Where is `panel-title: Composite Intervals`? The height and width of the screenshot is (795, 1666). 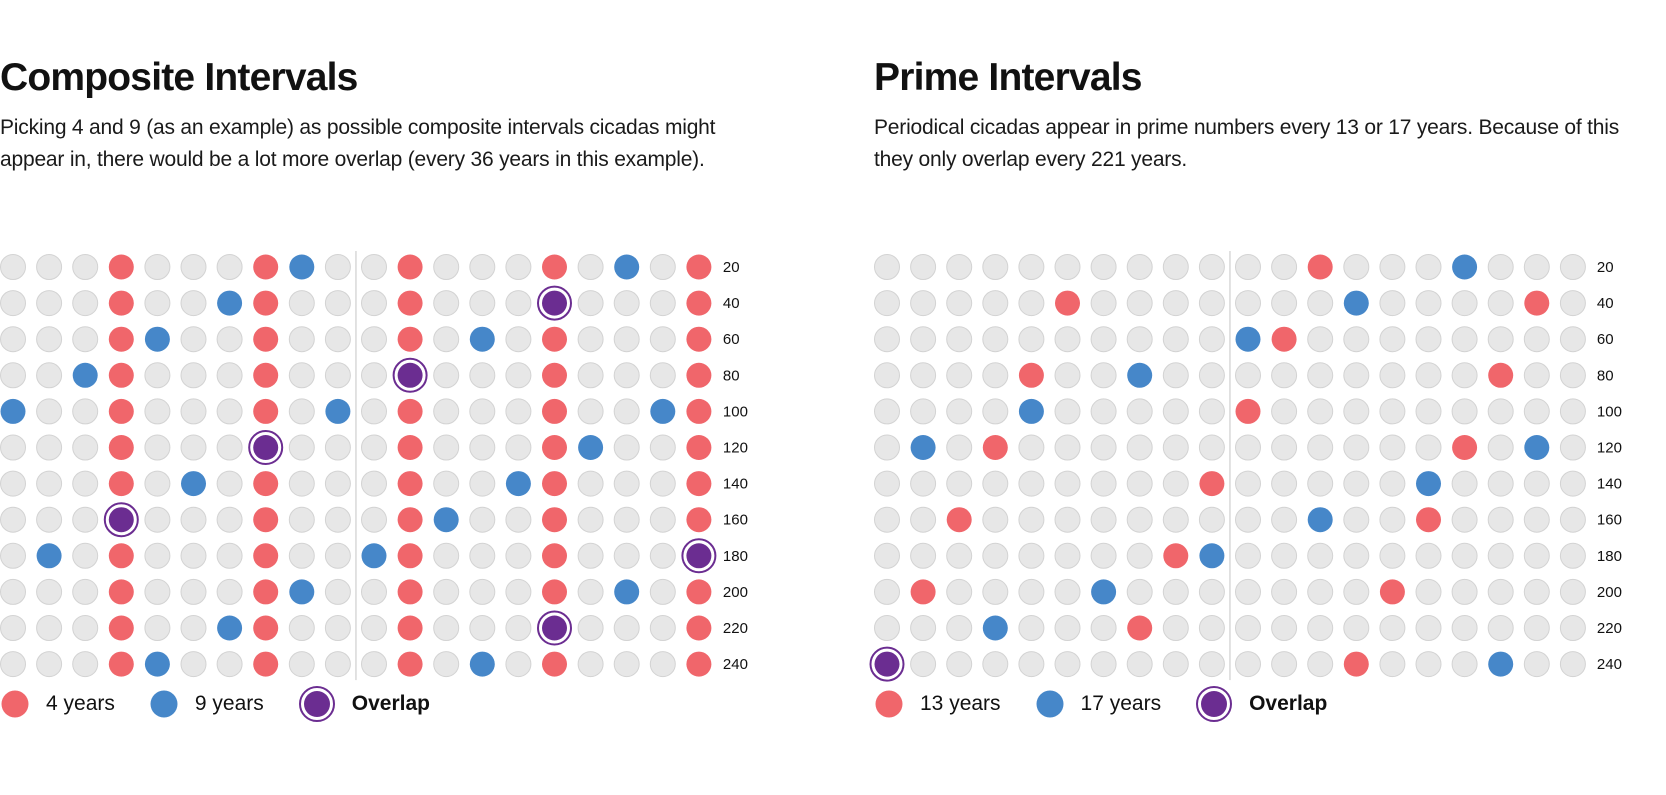
panel-title: Composite Intervals is located at coordinates (179, 77).